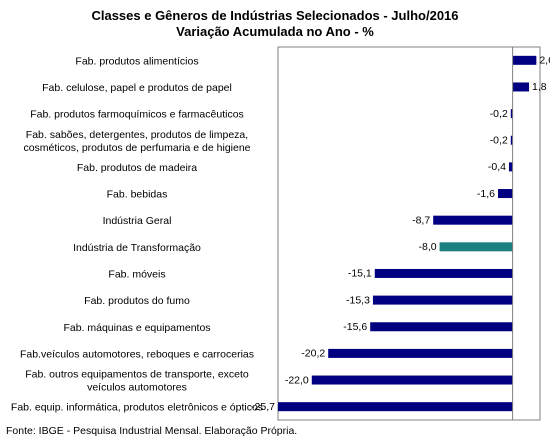 The image size is (550, 440). What do you see at coordinates (539, 87) in the screenshot?
I see `data-label: 1,8` at bounding box center [539, 87].